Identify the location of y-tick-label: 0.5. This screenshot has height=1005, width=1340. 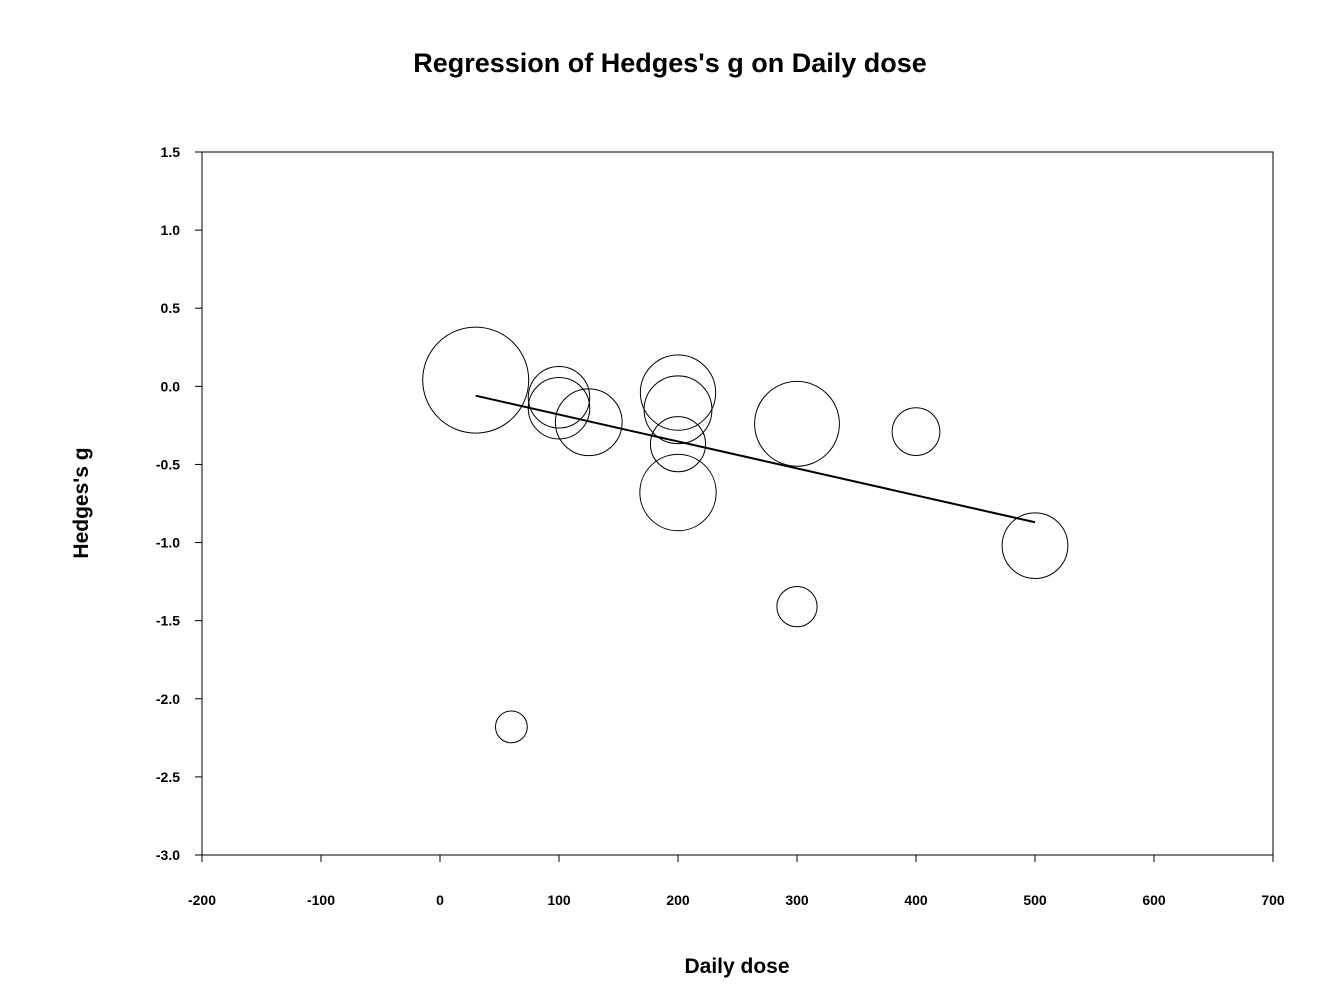
(171, 308).